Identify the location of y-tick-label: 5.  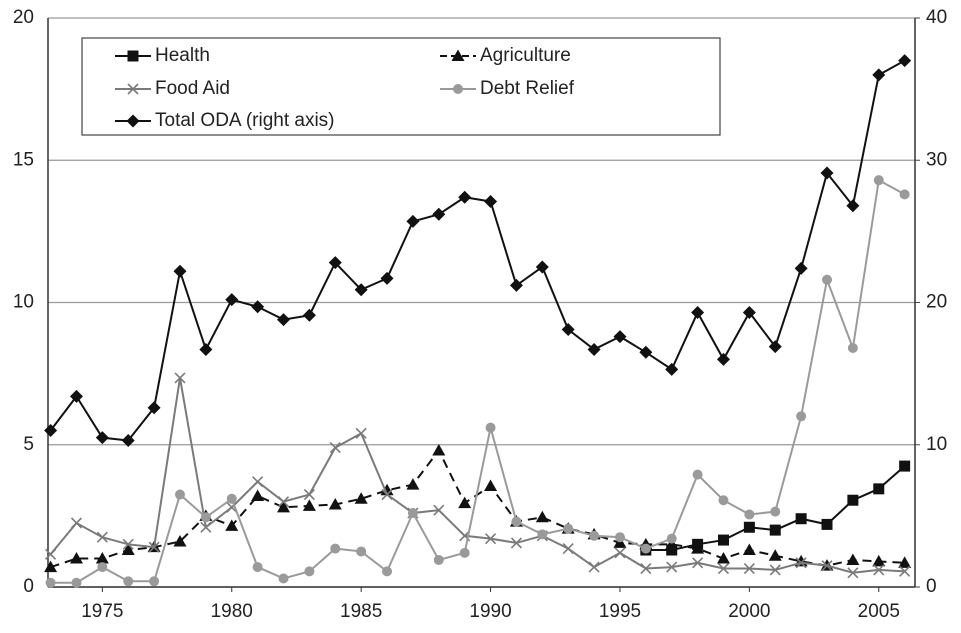
(28, 444).